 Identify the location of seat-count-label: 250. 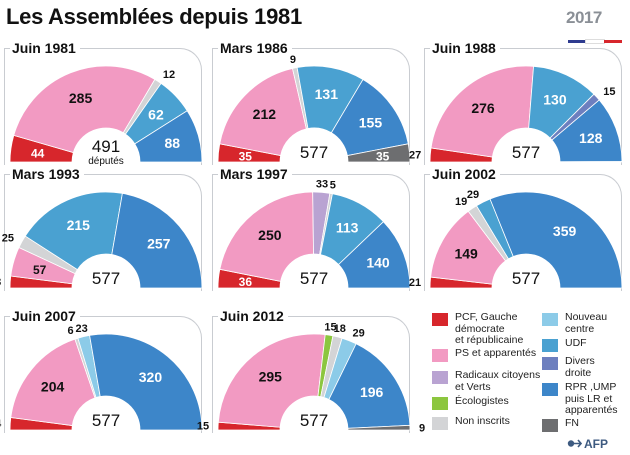
(270, 235).